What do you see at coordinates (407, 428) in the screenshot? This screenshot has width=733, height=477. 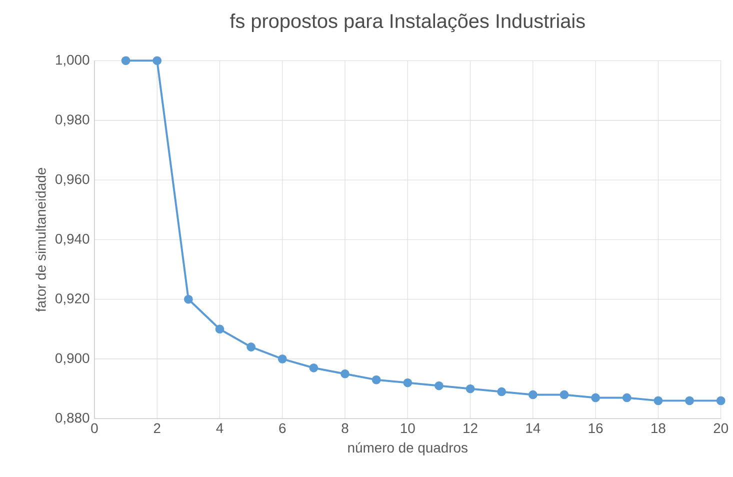 I see `x-tick-label: 10` at bounding box center [407, 428].